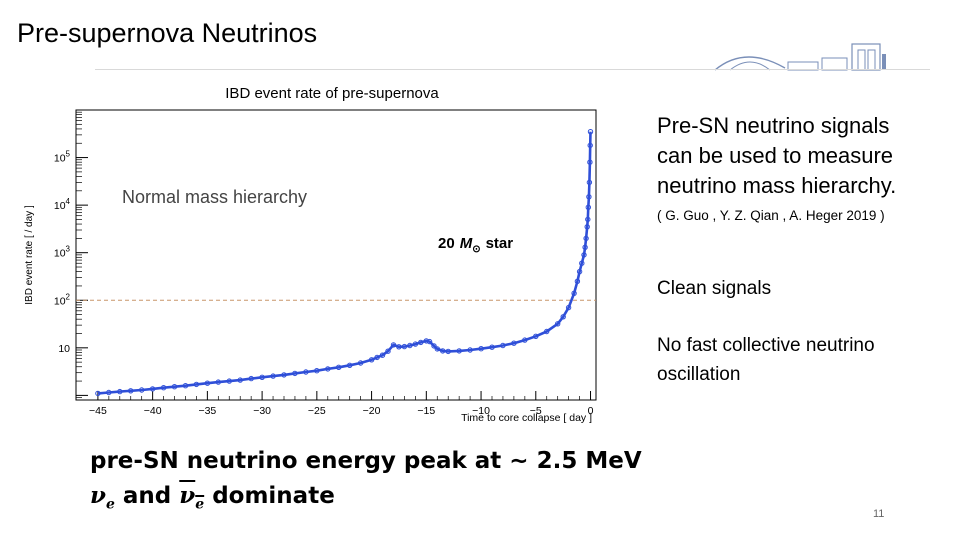 This screenshot has width=960, height=540. Describe the element at coordinates (475, 245) in the screenshot. I see `star-mass-label: 20 M⊙ star` at that location.